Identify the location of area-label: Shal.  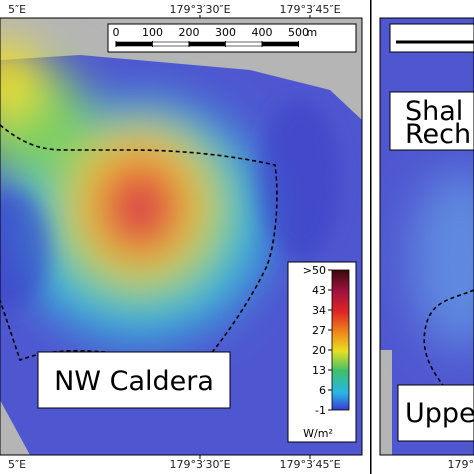
(434, 111).